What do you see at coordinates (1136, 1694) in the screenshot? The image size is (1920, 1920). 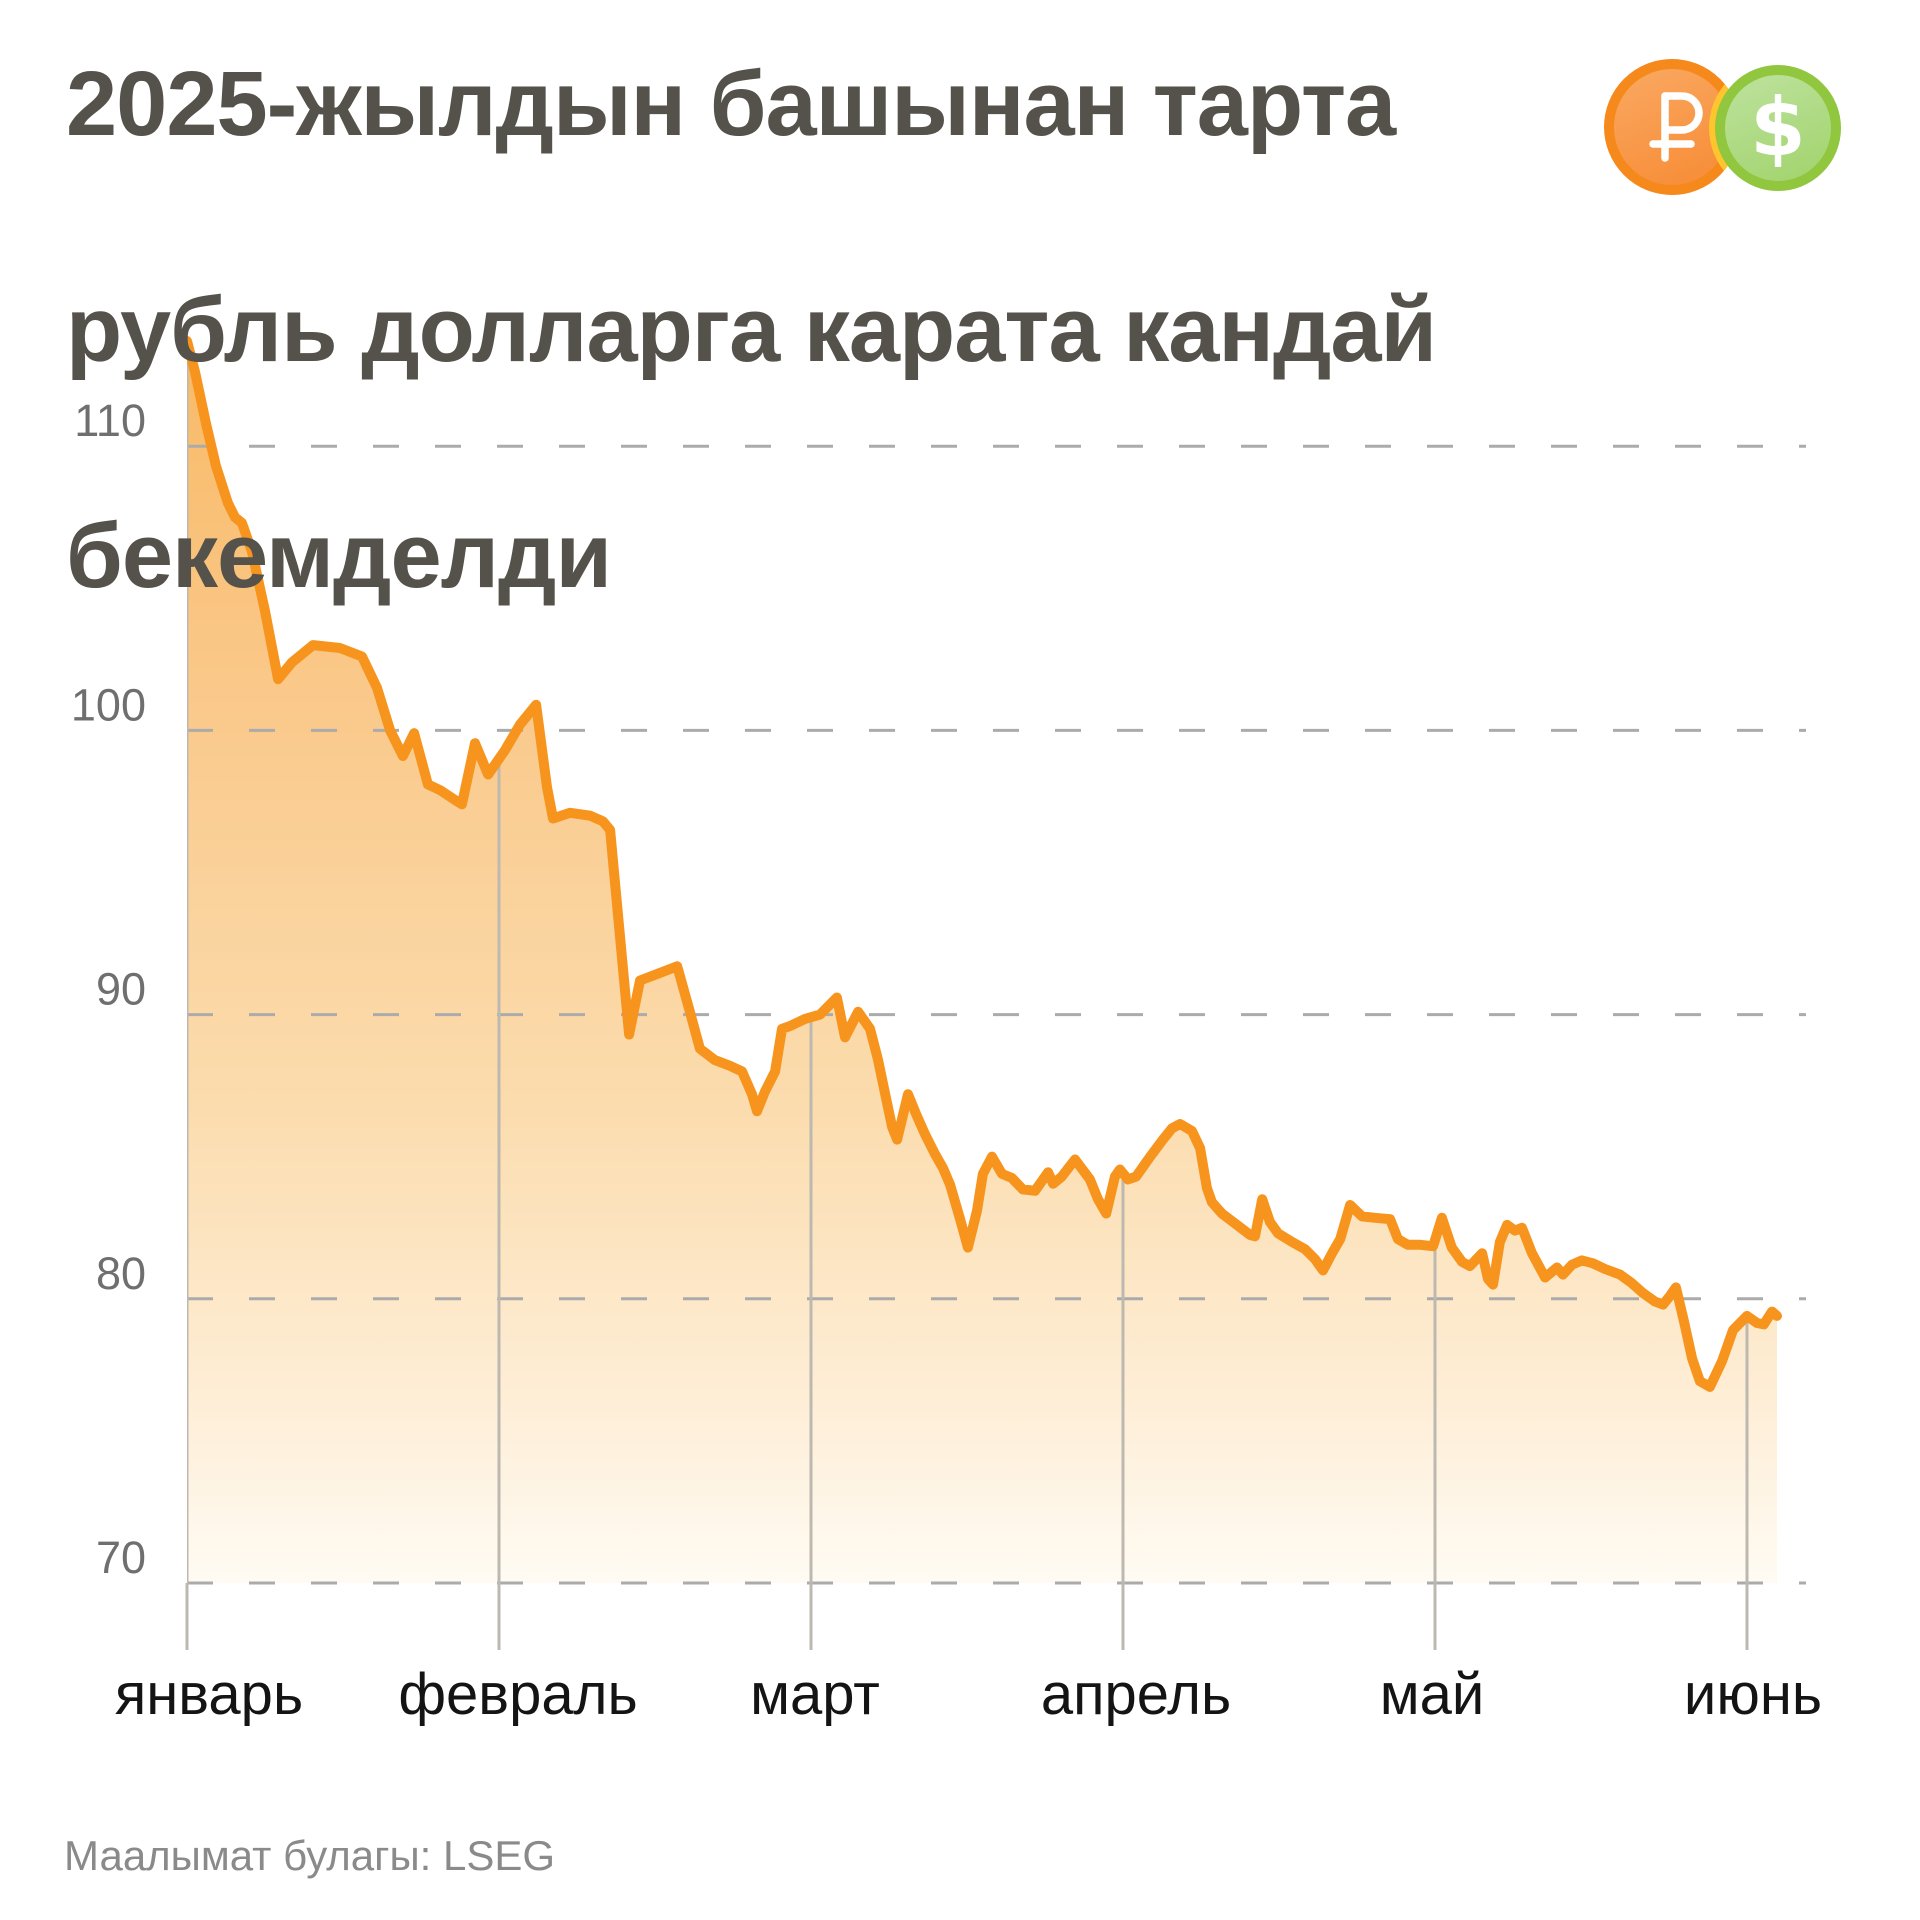 I see `x-tick-label-апрель: апрель` at bounding box center [1136, 1694].